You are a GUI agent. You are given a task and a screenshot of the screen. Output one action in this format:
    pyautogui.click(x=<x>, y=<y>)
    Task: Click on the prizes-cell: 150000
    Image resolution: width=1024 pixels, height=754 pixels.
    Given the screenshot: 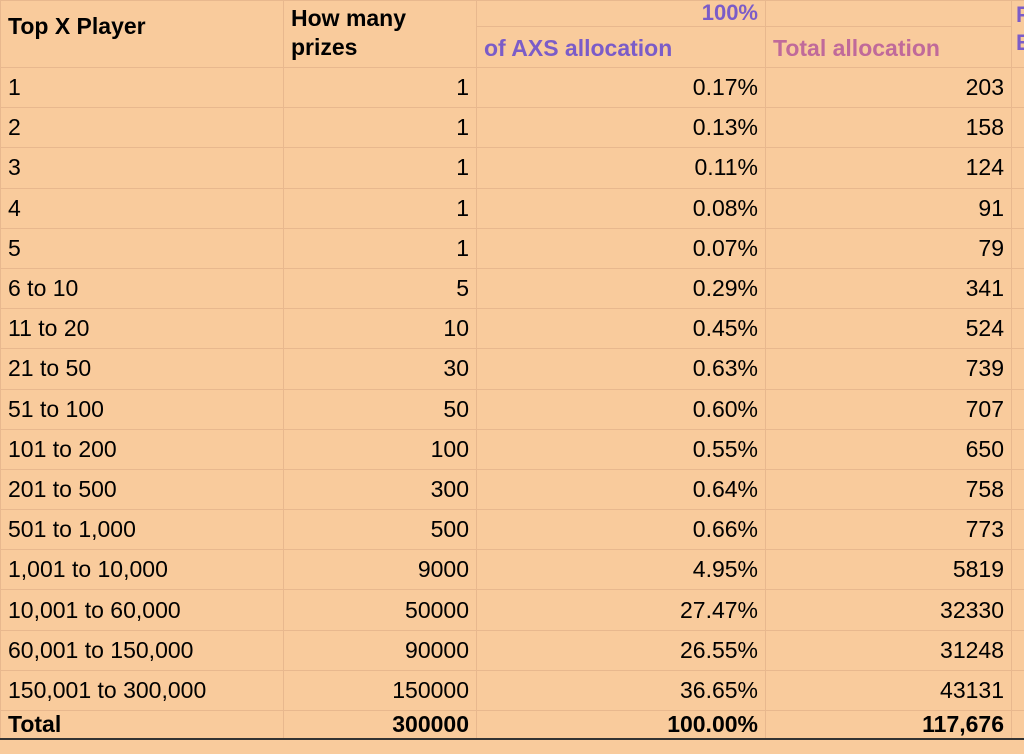 What is the action you would take?
    pyautogui.click(x=380, y=690)
    